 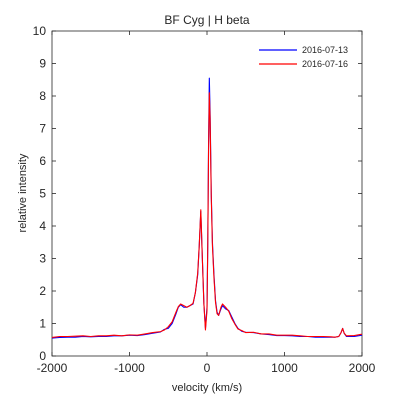 What do you see at coordinates (42, 259) in the screenshot?
I see `y-tick-label: 3` at bounding box center [42, 259].